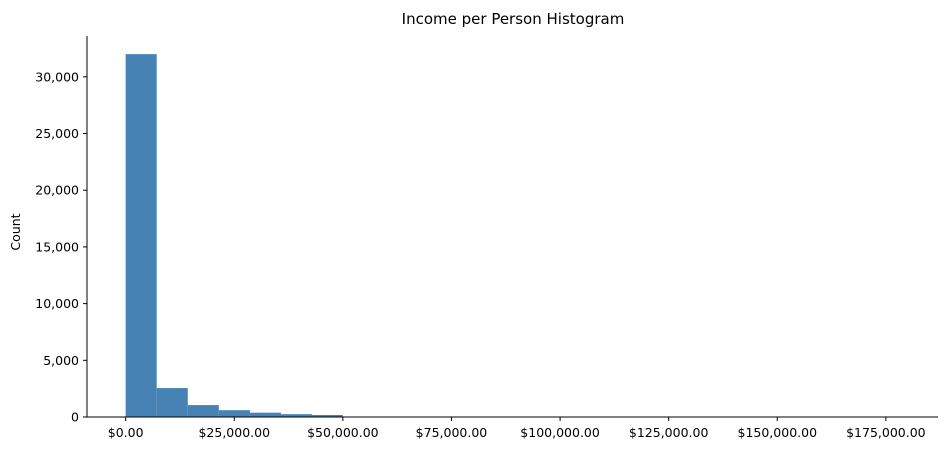 The image size is (950, 455). Describe the element at coordinates (234, 432) in the screenshot. I see `x-tick-label-1: $25,000.00` at that location.